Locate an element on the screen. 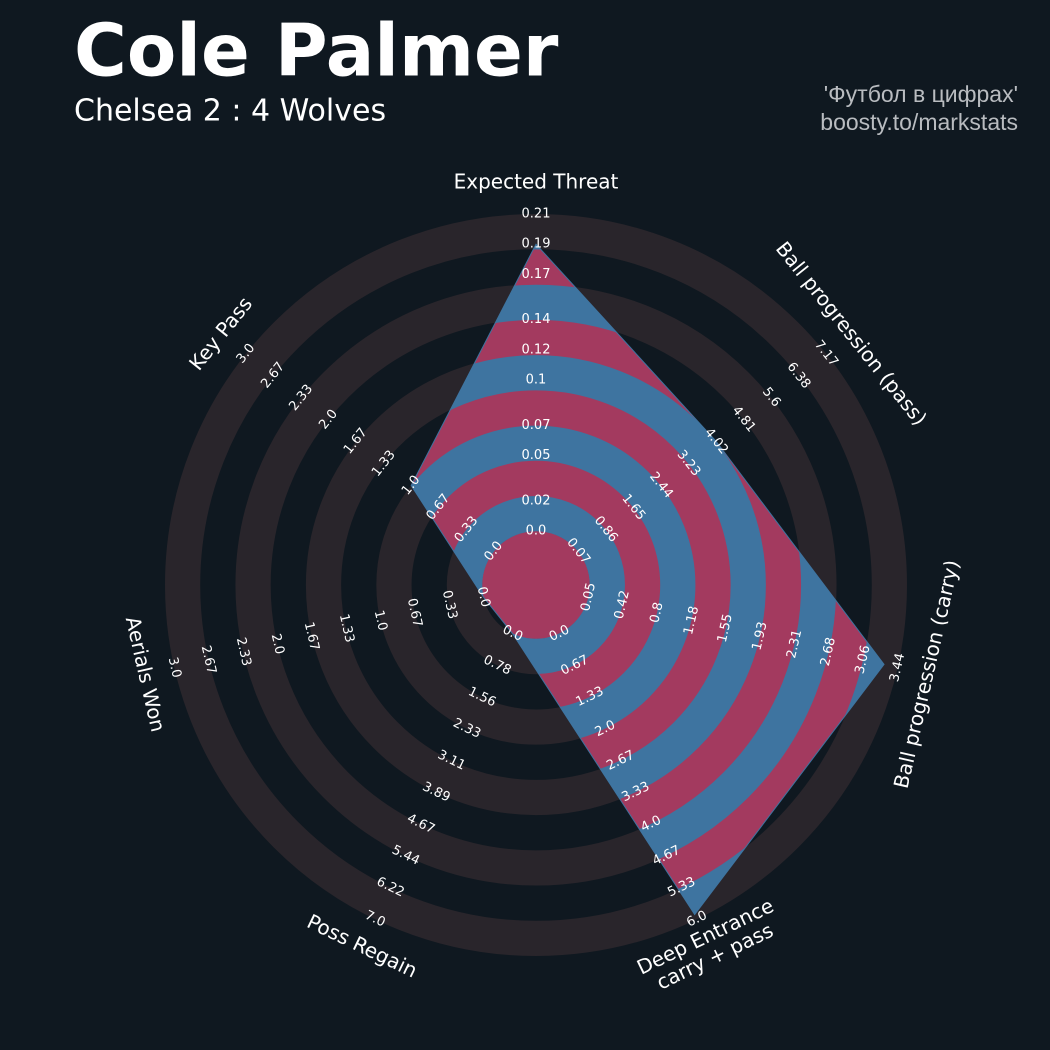 This screenshot has height=1050, width=1050. tick-label: 1.18 is located at coordinates (691, 621).